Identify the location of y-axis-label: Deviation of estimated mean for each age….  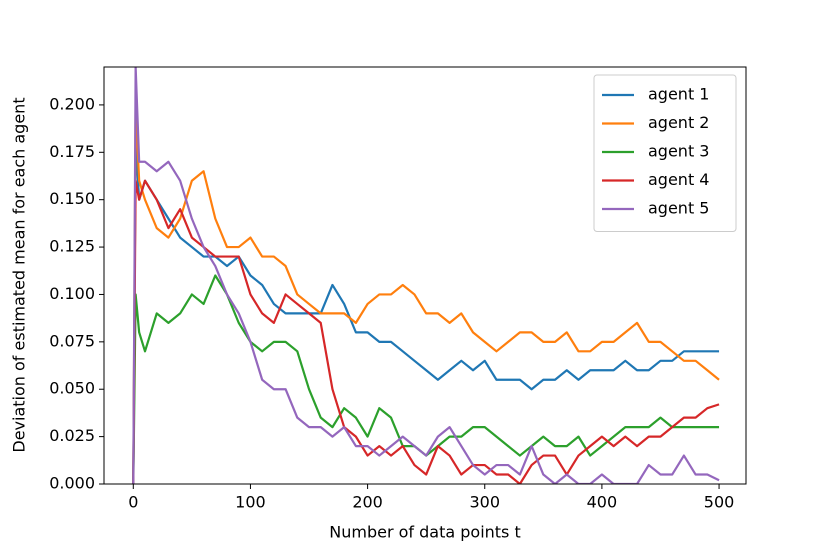
(19, 274).